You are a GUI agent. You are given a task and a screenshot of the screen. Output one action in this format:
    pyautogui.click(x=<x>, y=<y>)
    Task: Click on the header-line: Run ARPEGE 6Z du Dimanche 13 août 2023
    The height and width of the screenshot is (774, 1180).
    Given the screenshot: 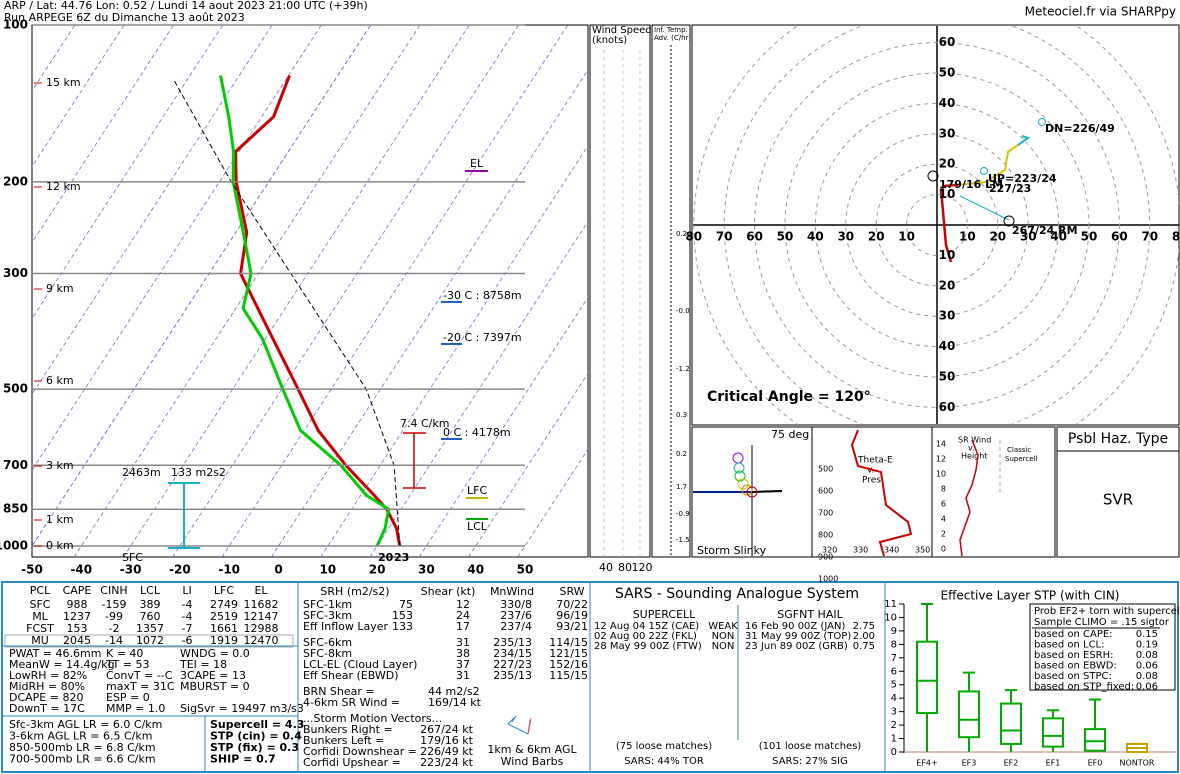 What is the action you would take?
    pyautogui.click(x=124, y=17)
    